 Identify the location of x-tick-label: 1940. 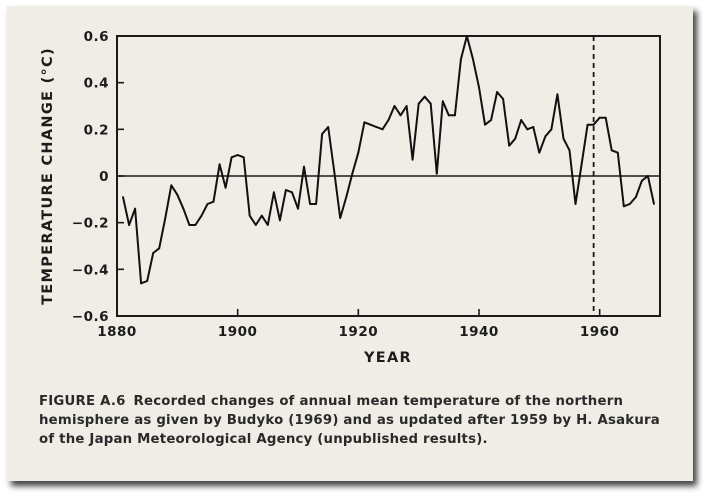
(479, 332).